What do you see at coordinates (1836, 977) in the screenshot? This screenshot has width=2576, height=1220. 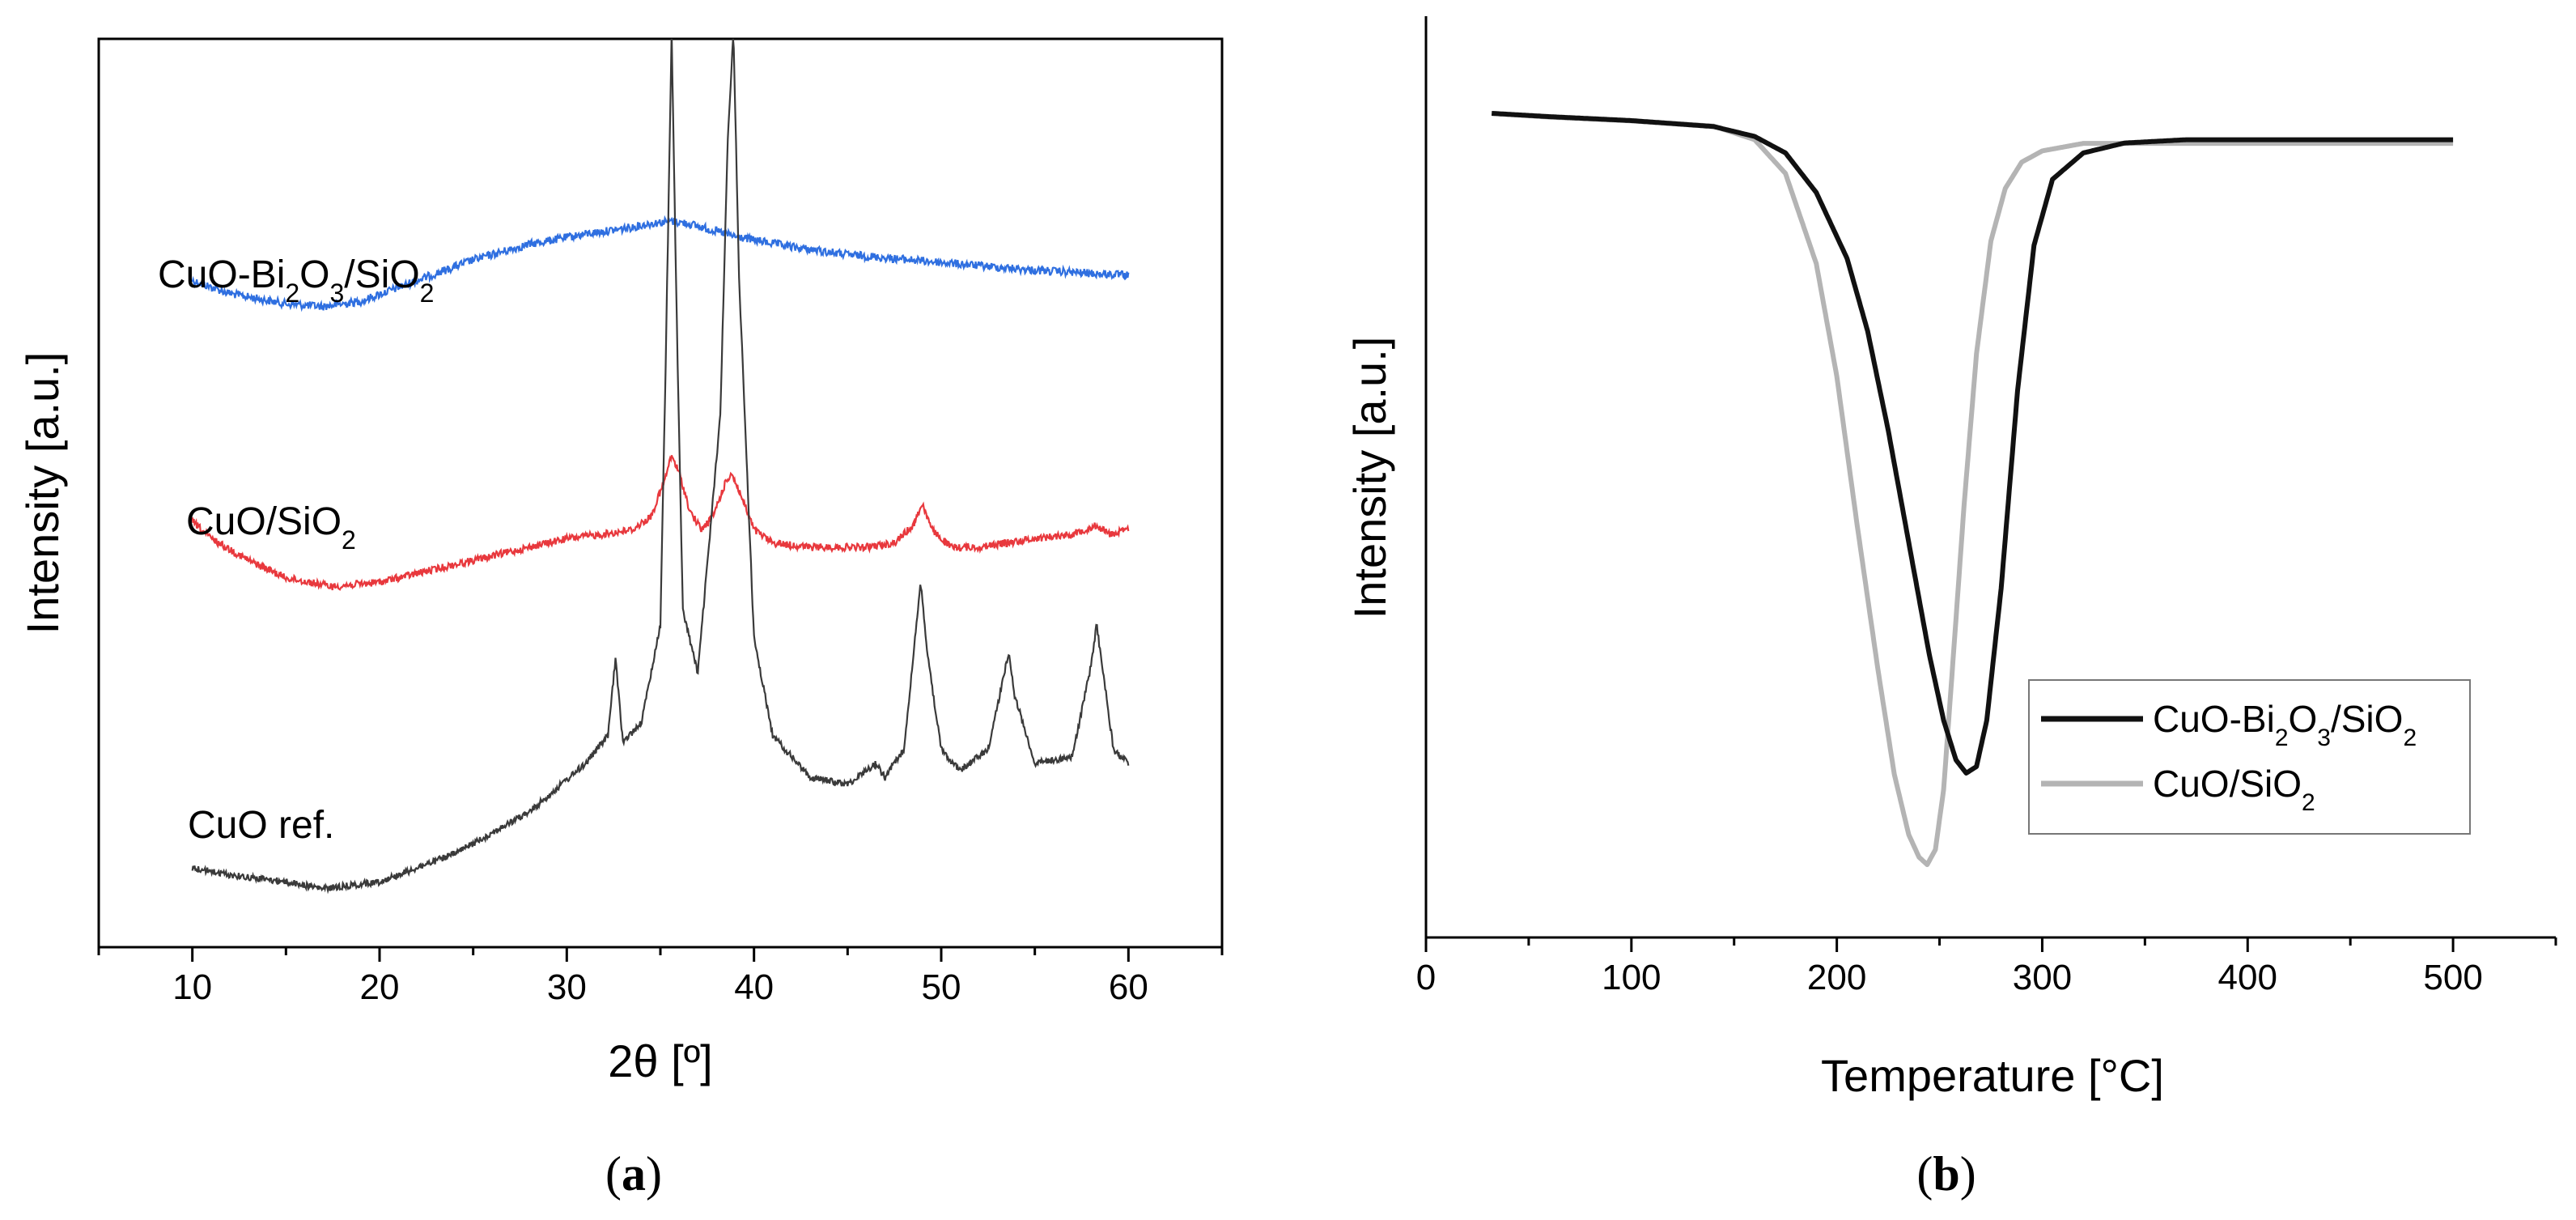 I see `x-tick-label-200: 200` at bounding box center [1836, 977].